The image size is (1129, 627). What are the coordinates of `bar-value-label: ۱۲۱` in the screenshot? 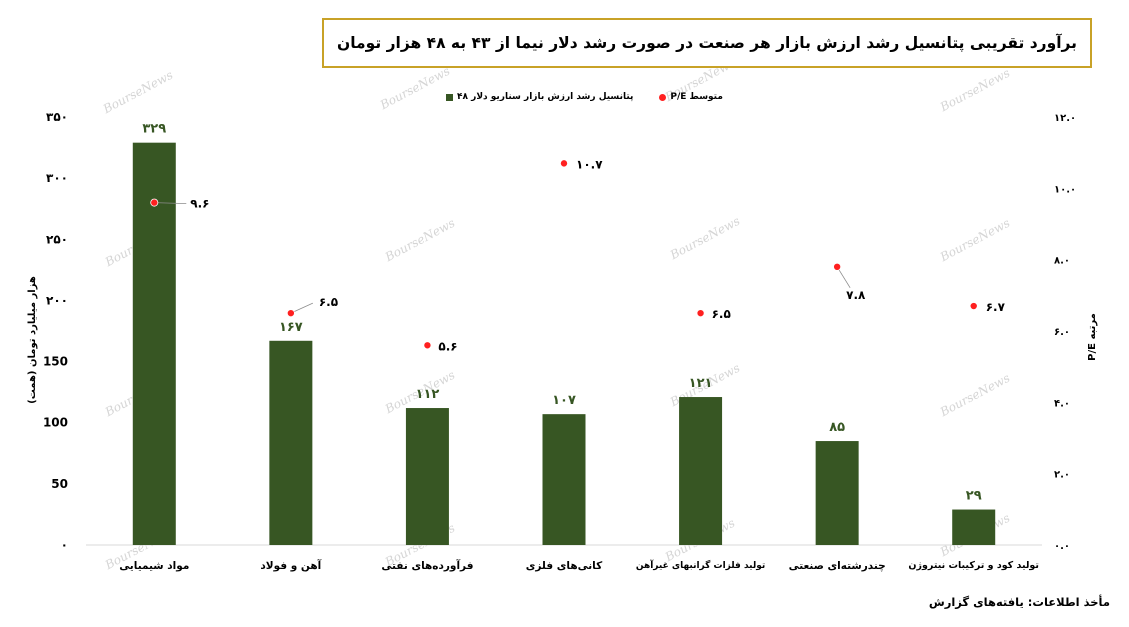 It's located at (701, 383).